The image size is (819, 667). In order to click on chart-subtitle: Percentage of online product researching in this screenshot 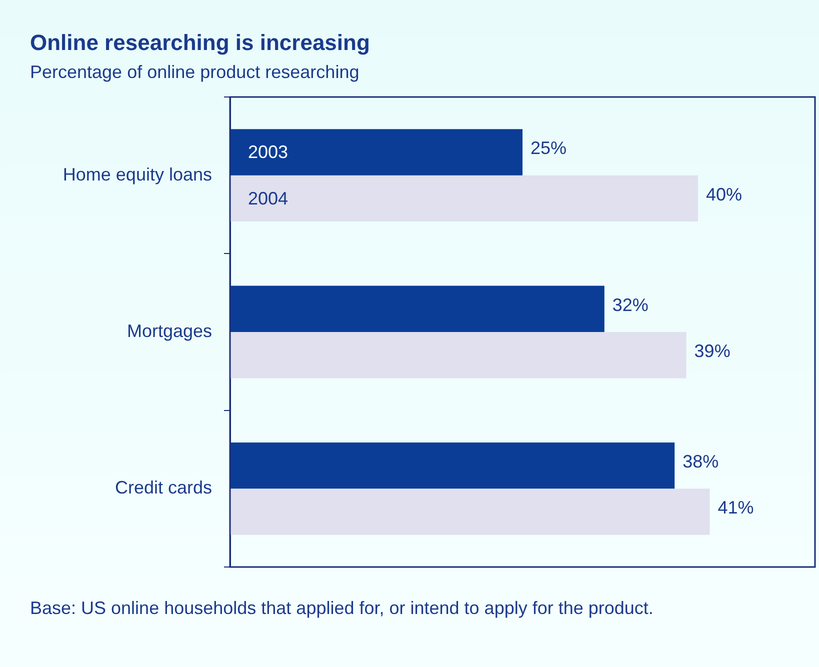, I will do `click(195, 72)`.